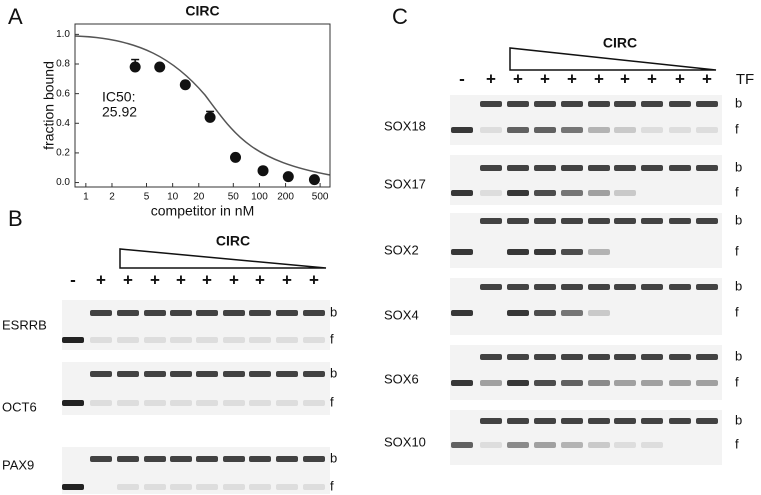 The width and height of the screenshot is (761, 495). I want to click on row-name: PAX9, so click(18, 464).